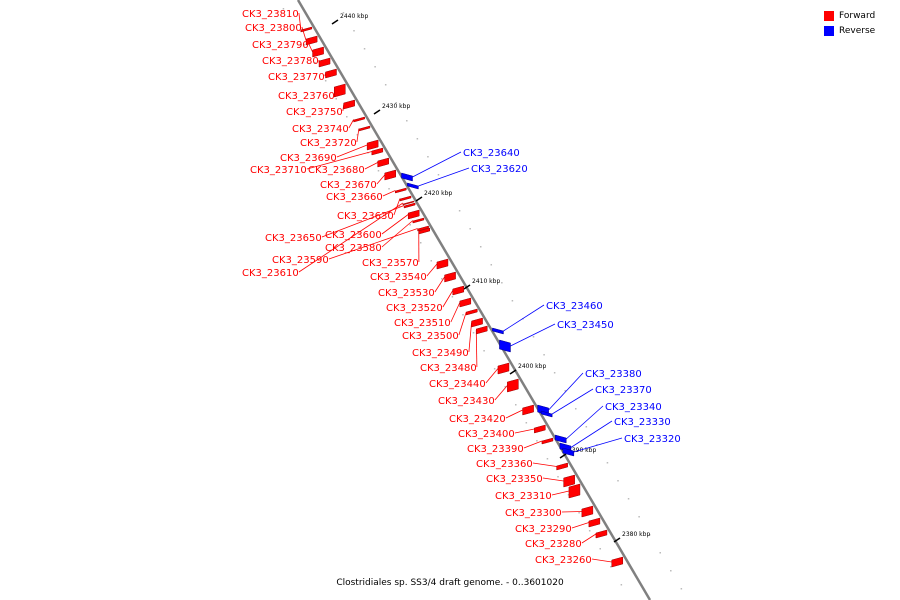 Image resolution: width=900 pixels, height=600 pixels. What do you see at coordinates (390, 263) in the screenshot?
I see `gene-ck3-23570-label: CK3_23570` at bounding box center [390, 263].